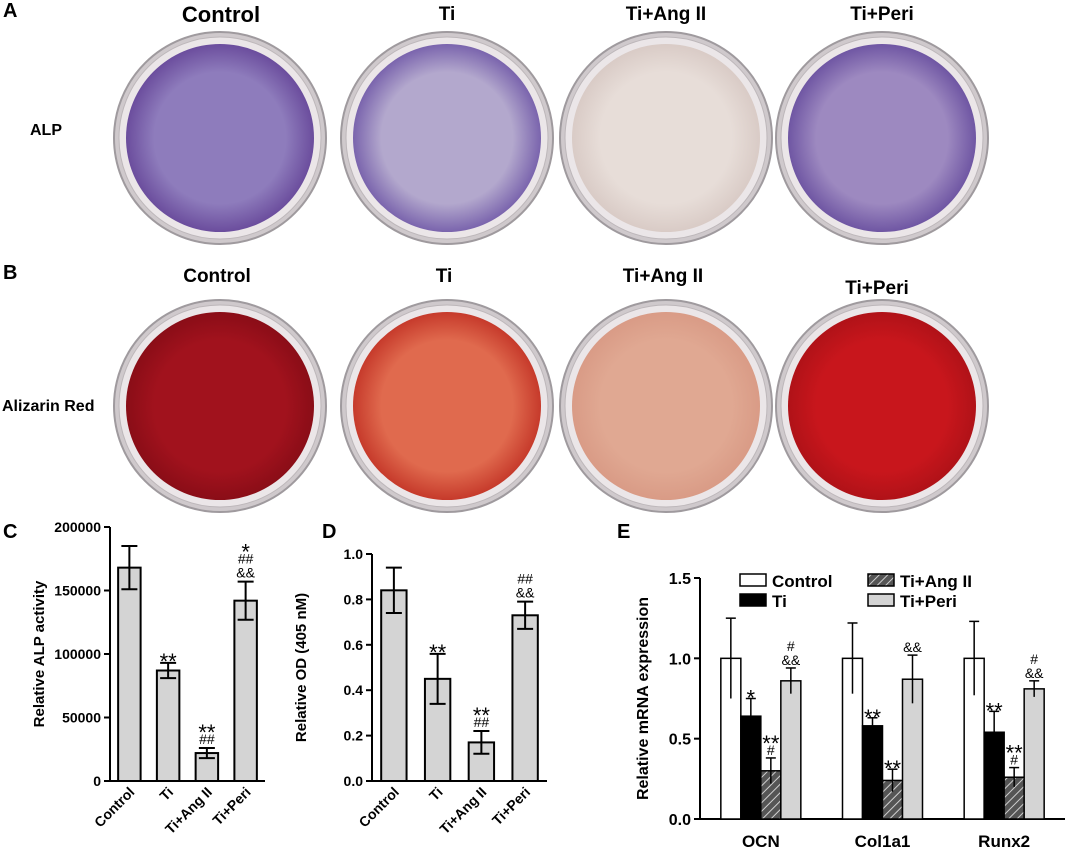 The width and height of the screenshot is (1072, 866). I want to click on panel-b-col-control: Control, so click(217, 276).